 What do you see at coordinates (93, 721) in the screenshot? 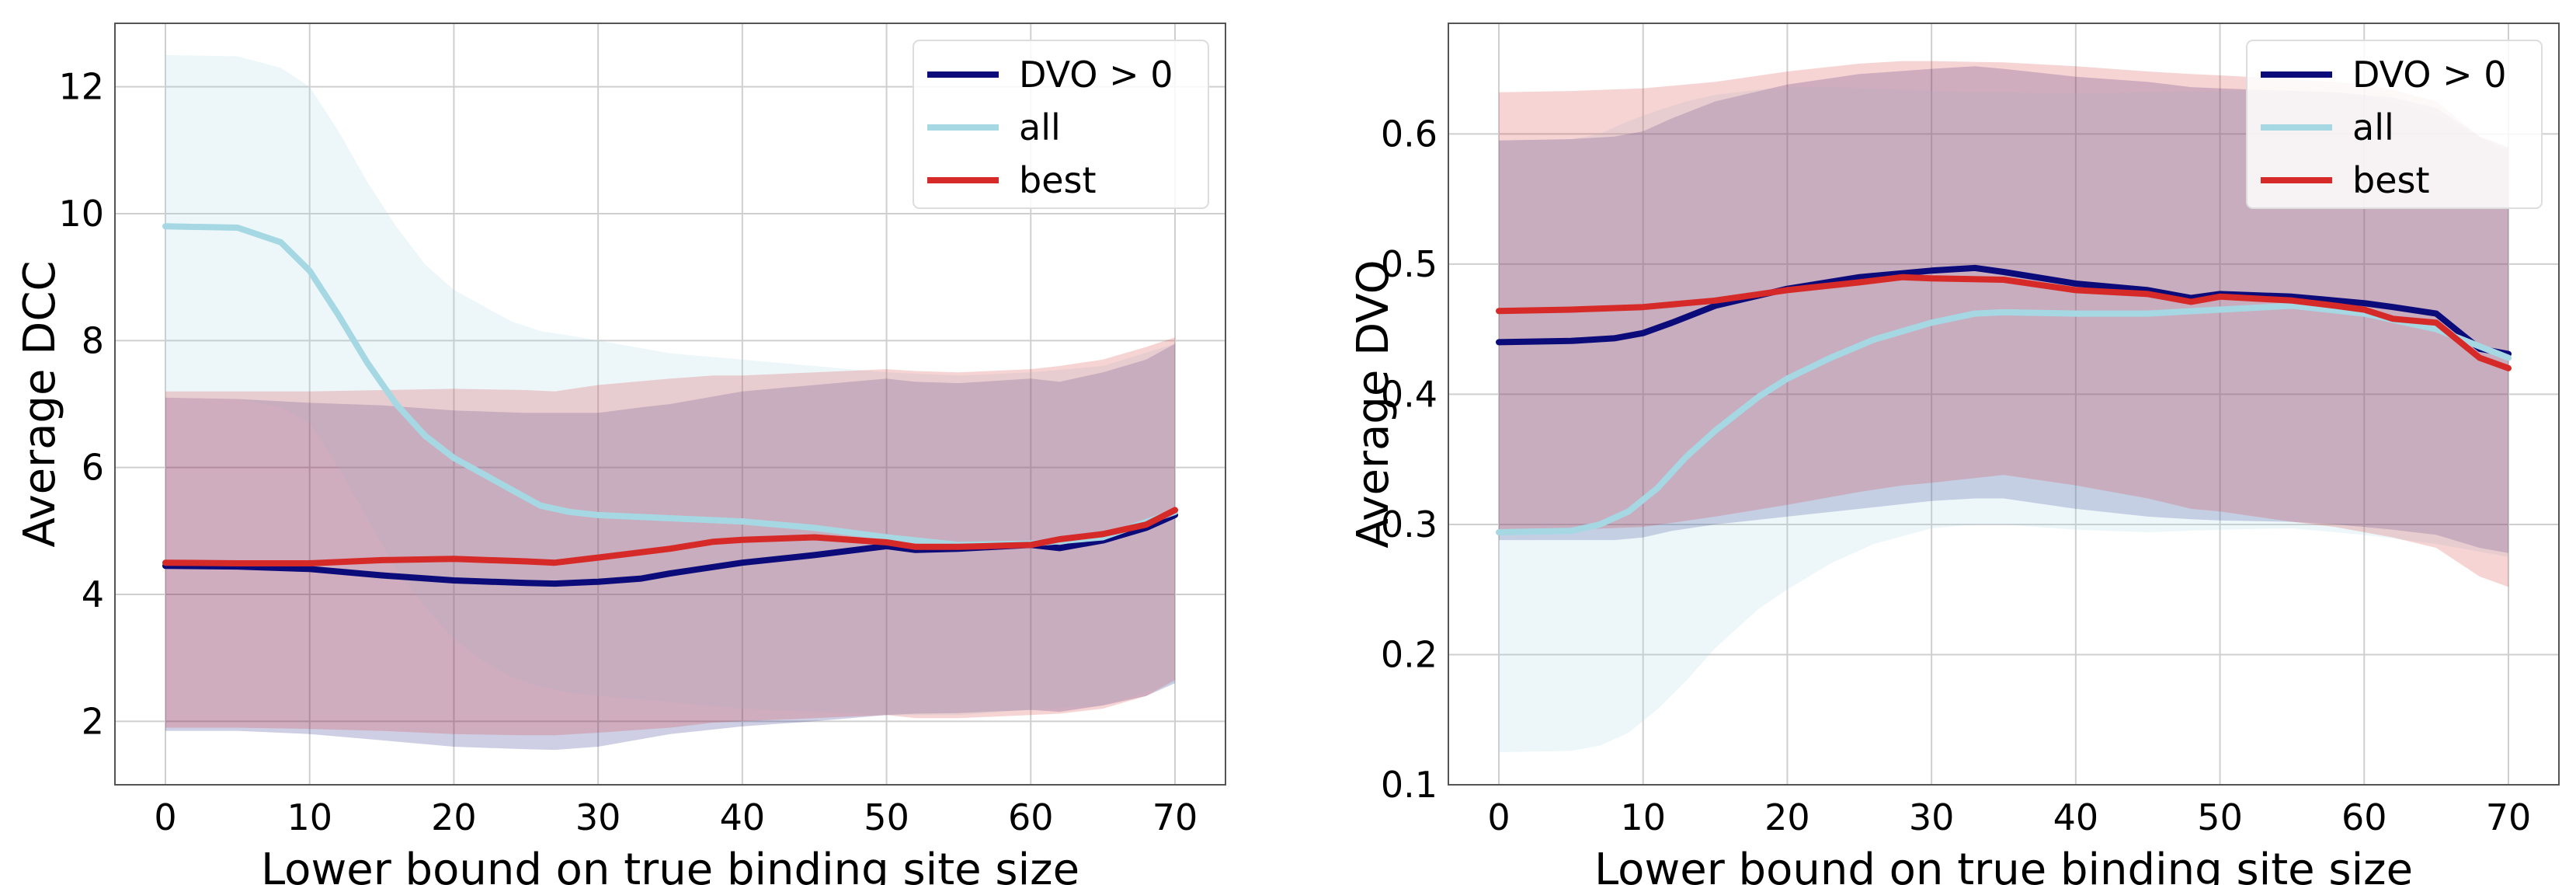
I see `y-tick-label: 2` at bounding box center [93, 721].